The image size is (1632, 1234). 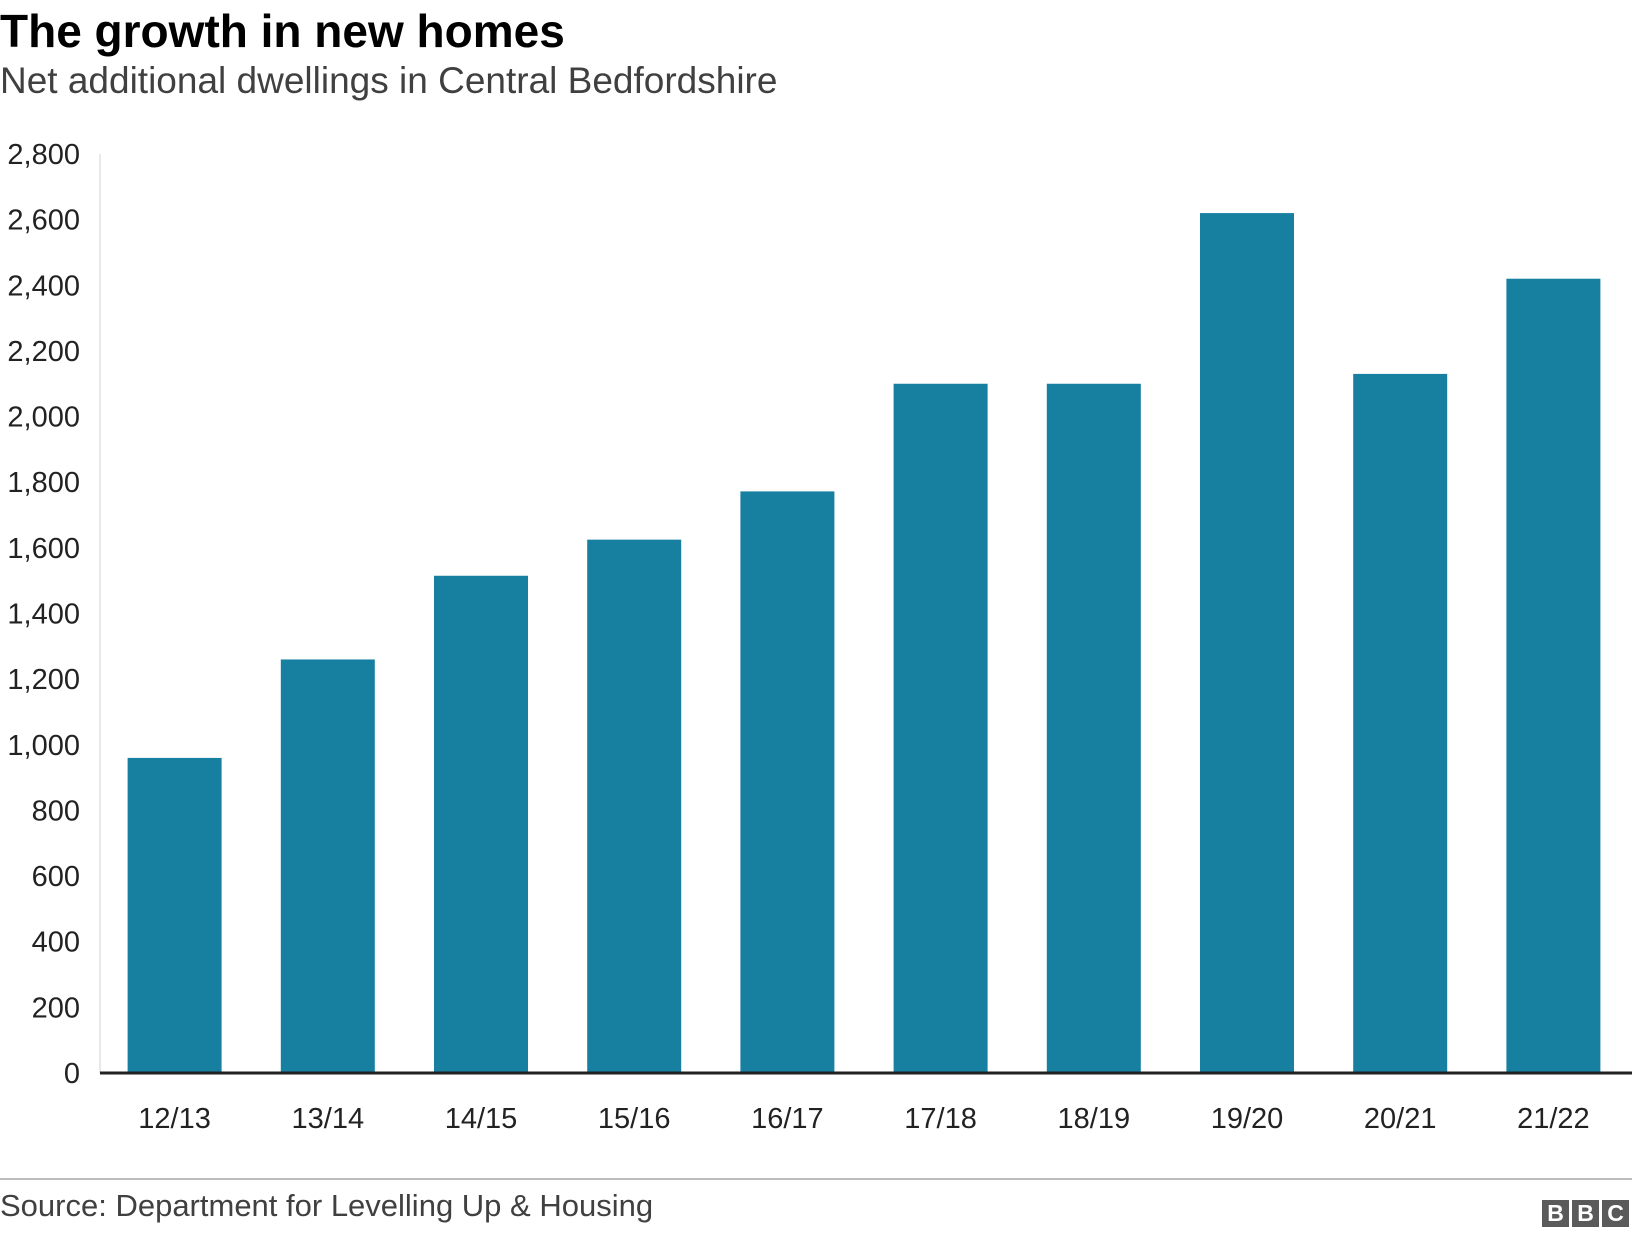 What do you see at coordinates (1555, 1213) in the screenshot?
I see `logo-letter-b1: B` at bounding box center [1555, 1213].